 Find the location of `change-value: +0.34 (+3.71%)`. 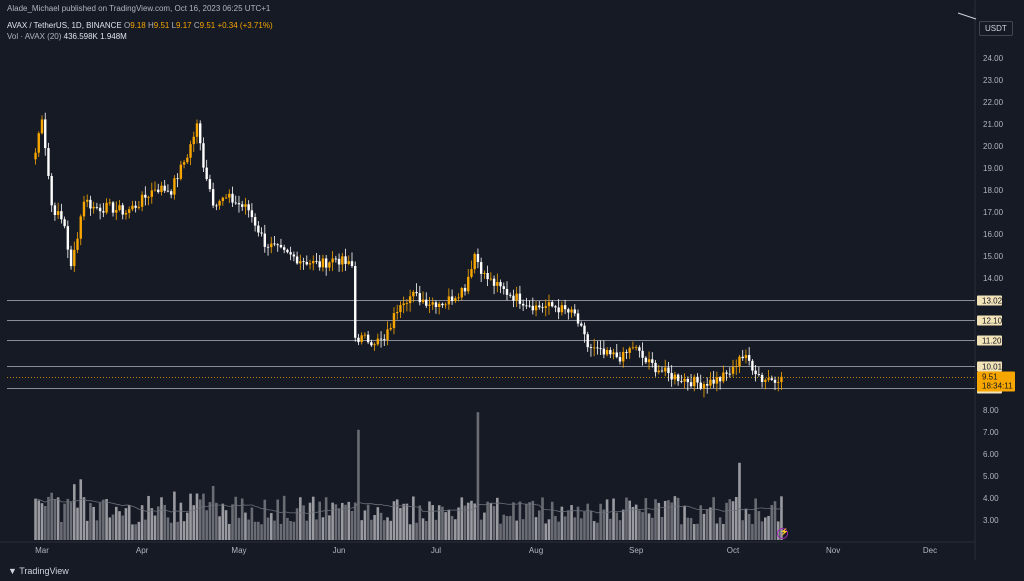

change-value: +0.34 (+3.71%) is located at coordinates (245, 25).